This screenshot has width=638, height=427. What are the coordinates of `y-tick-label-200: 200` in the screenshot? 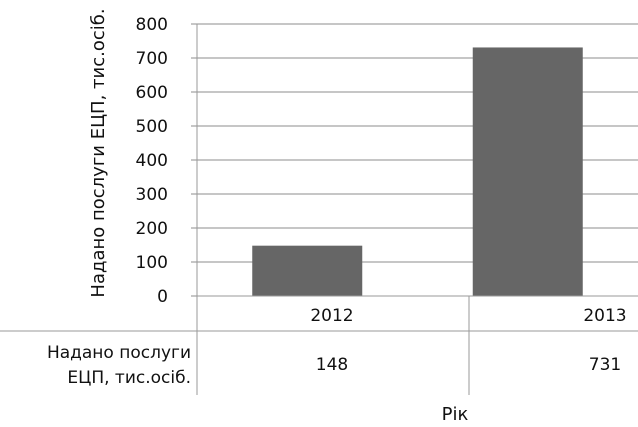 It's located at (152, 229).